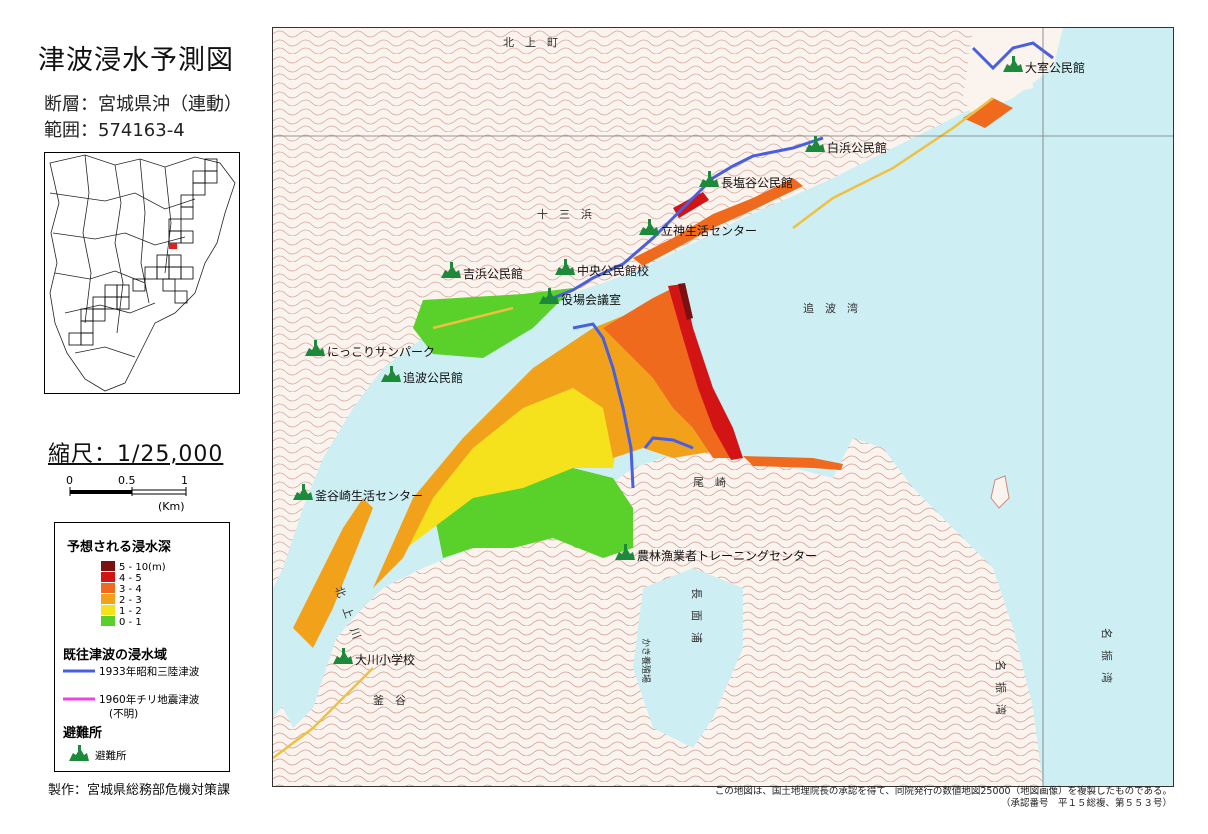 The image size is (1208, 834). What do you see at coordinates (130, 600) in the screenshot?
I see `depth-label: 2 - 3` at bounding box center [130, 600].